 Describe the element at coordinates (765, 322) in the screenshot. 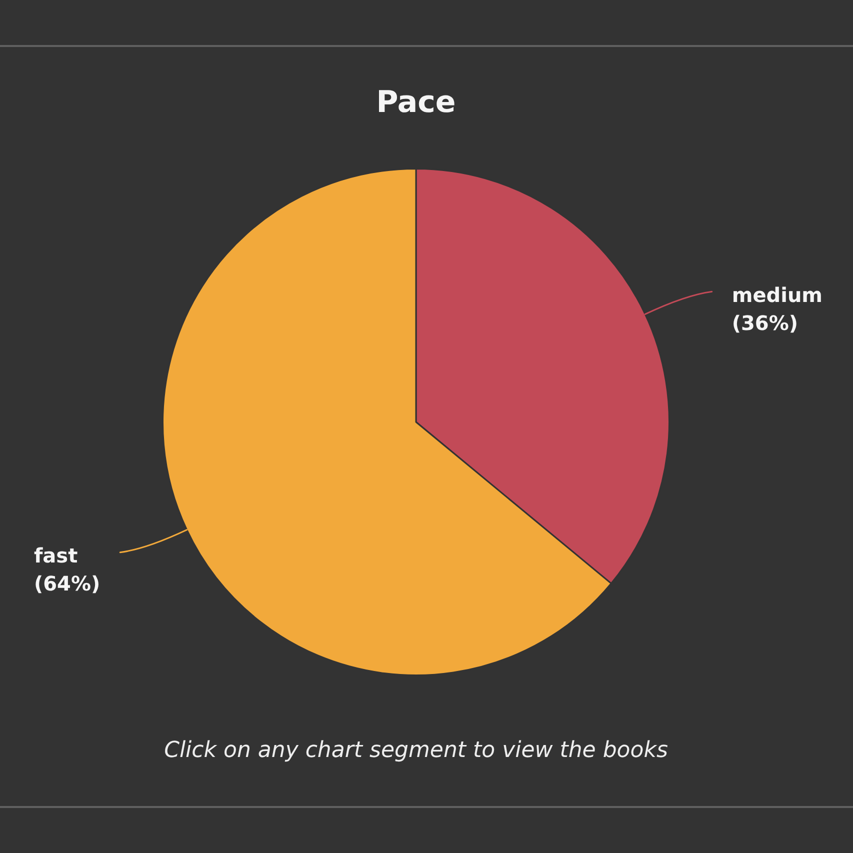

I see `data-label: (36%)` at that location.